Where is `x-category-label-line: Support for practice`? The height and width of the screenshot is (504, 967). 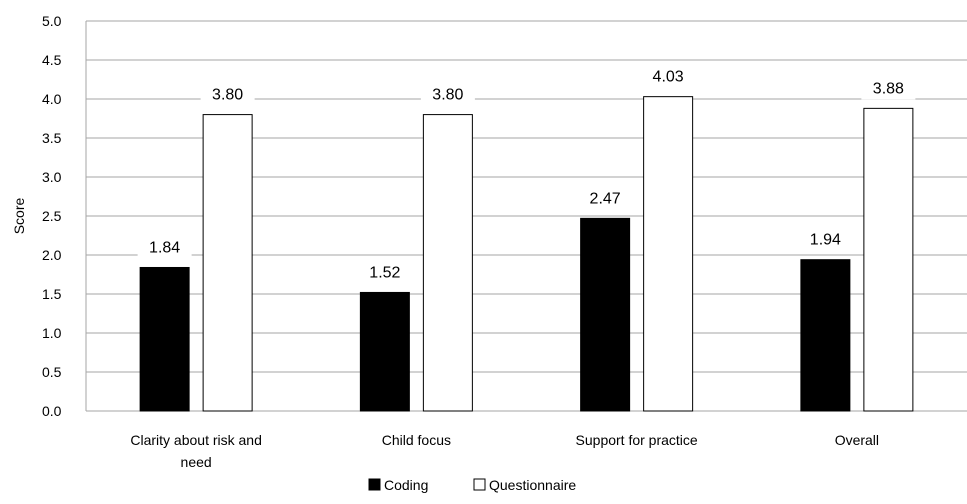
x-category-label-line: Support for practice is located at coordinates (637, 440).